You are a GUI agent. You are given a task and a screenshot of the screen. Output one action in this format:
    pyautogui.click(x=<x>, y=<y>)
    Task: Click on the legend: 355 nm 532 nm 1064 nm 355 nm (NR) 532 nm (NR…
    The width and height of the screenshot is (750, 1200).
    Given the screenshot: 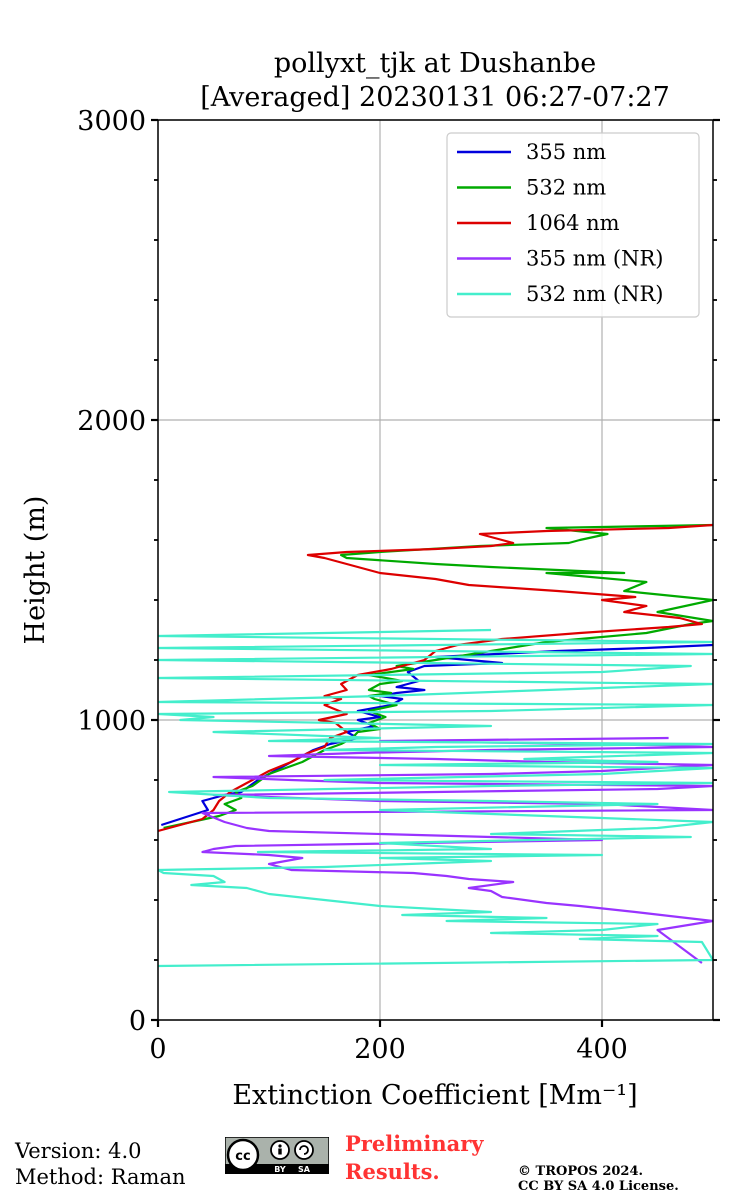 What is the action you would take?
    pyautogui.click(x=573, y=225)
    